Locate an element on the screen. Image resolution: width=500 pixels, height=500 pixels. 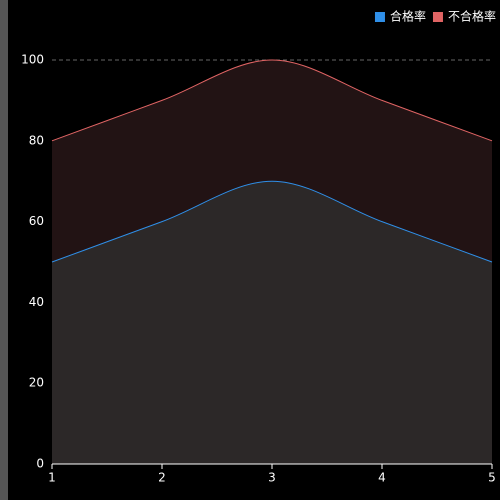
legend-label: 合格率 is located at coordinates (408, 16).